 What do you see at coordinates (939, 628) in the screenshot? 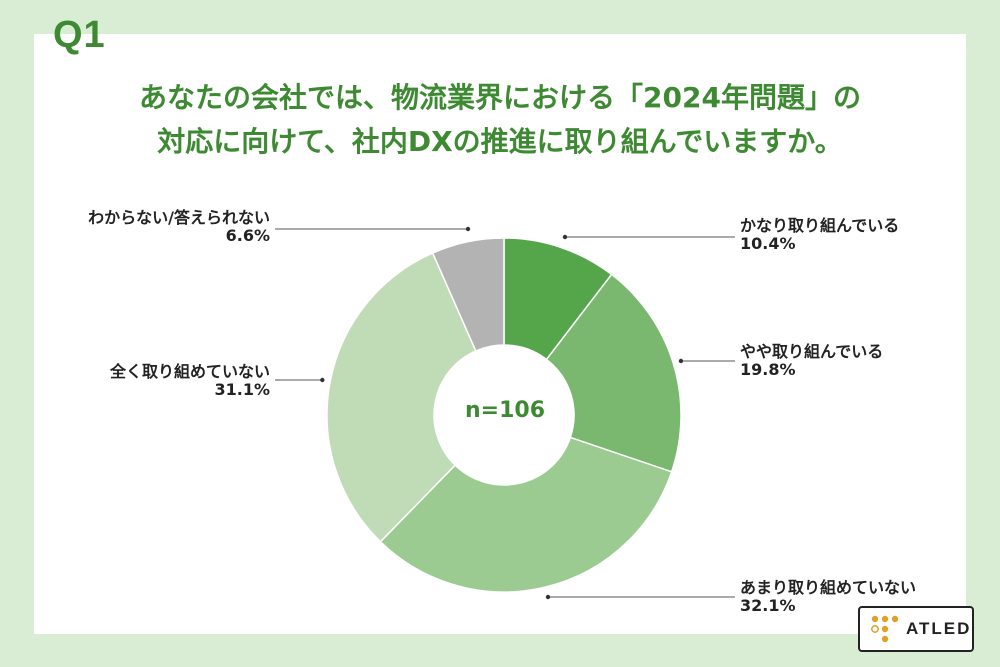
I see `atled-logo-text: ATLED` at bounding box center [939, 628].